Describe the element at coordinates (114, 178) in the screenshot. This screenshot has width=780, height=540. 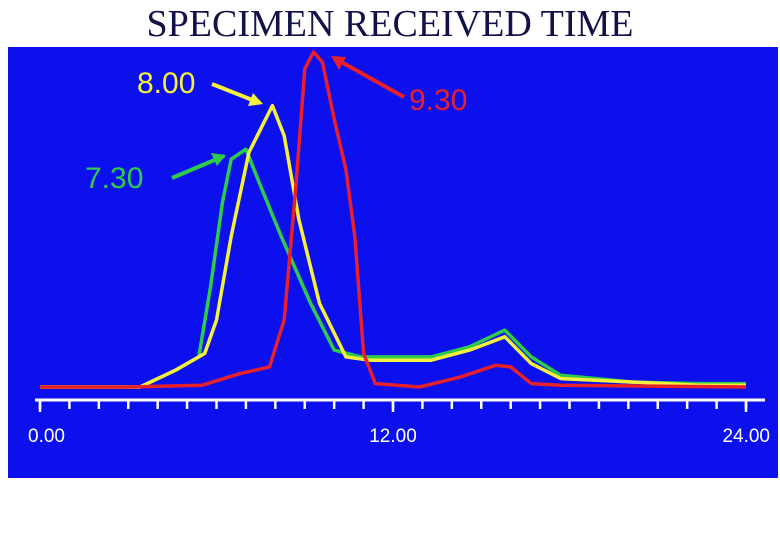
I see `series-label: 7.30` at that location.